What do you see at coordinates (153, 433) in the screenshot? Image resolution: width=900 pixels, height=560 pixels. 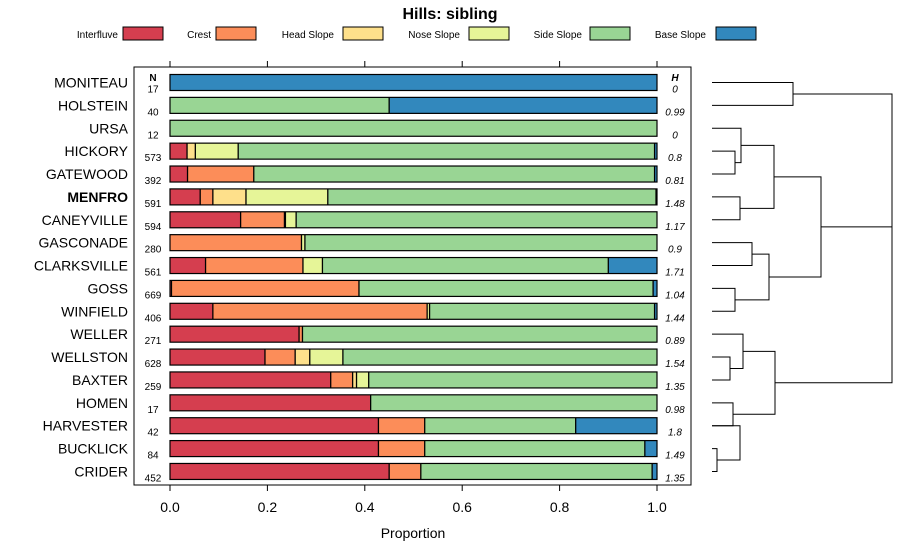 I see `row-n-harvester: 42` at bounding box center [153, 433].